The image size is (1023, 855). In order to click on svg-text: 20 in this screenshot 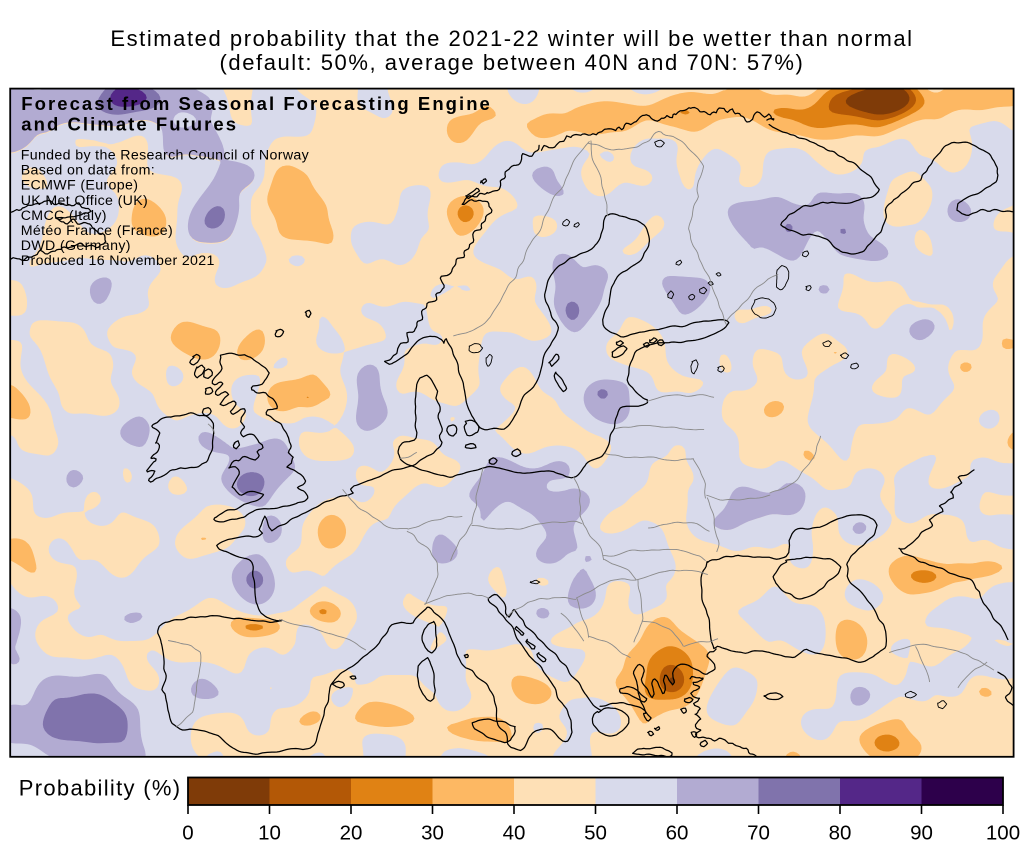, I will do `click(351, 832)`.